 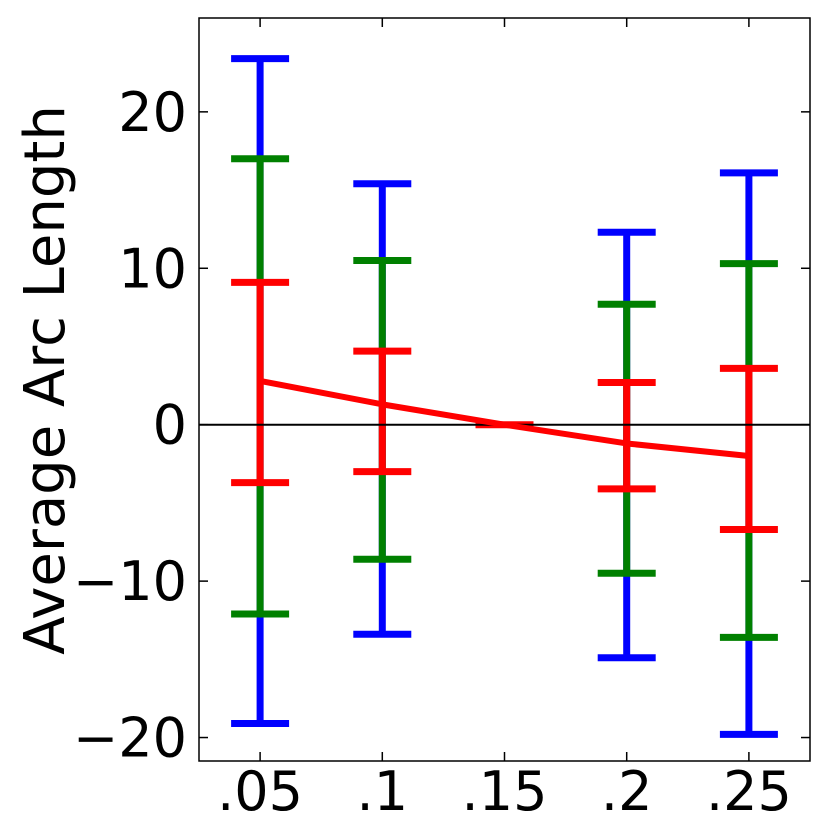 What do you see at coordinates (152, 112) in the screenshot?
I see `y-tick-label: 20` at bounding box center [152, 112].